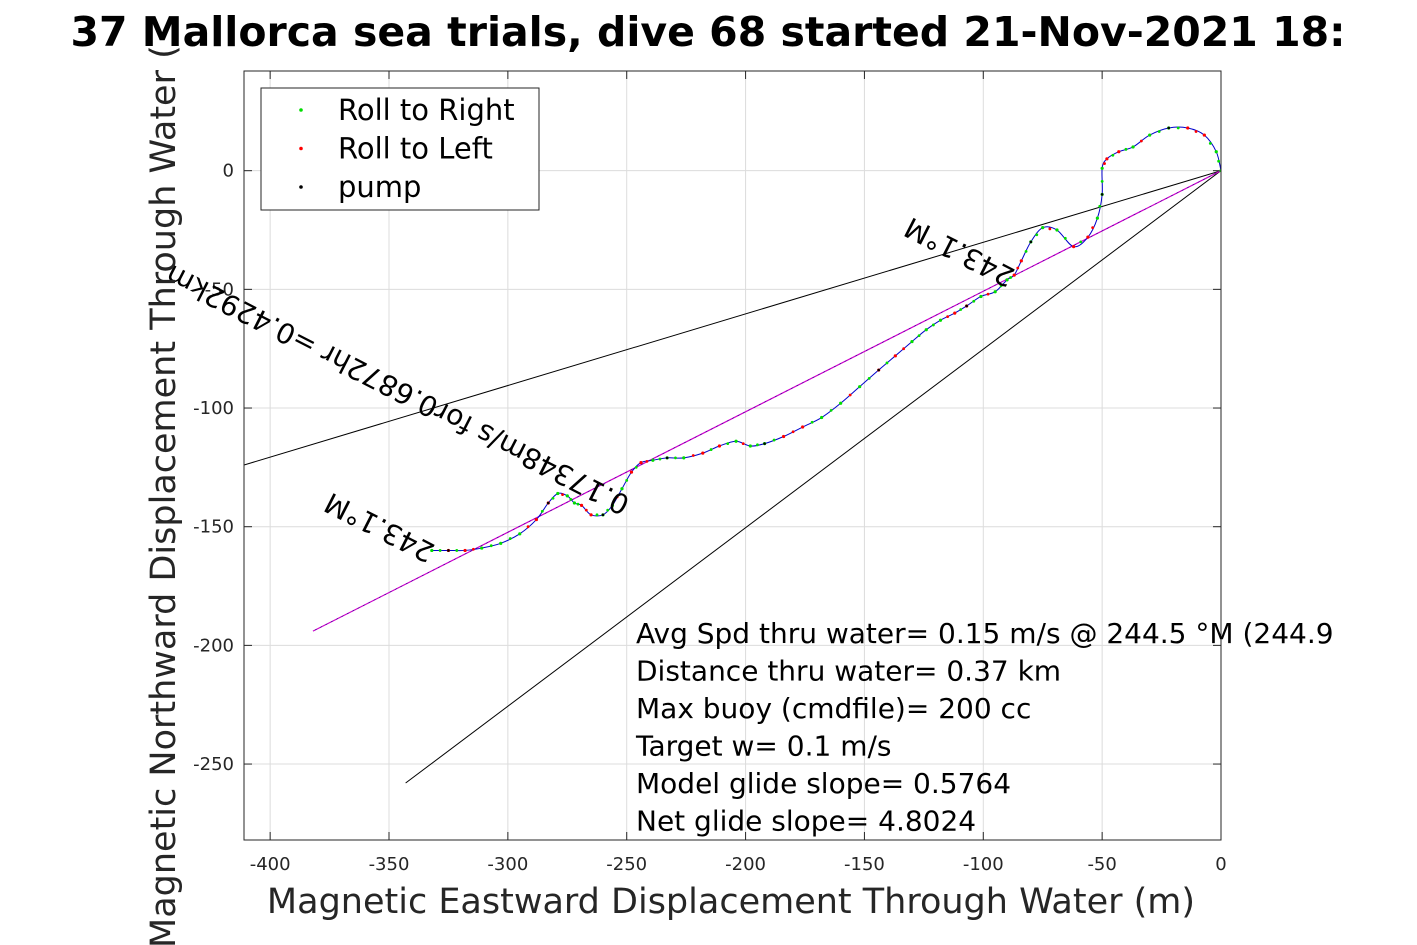  I want to click on info-line: Model glide slope= 0.5764, so click(823, 783).